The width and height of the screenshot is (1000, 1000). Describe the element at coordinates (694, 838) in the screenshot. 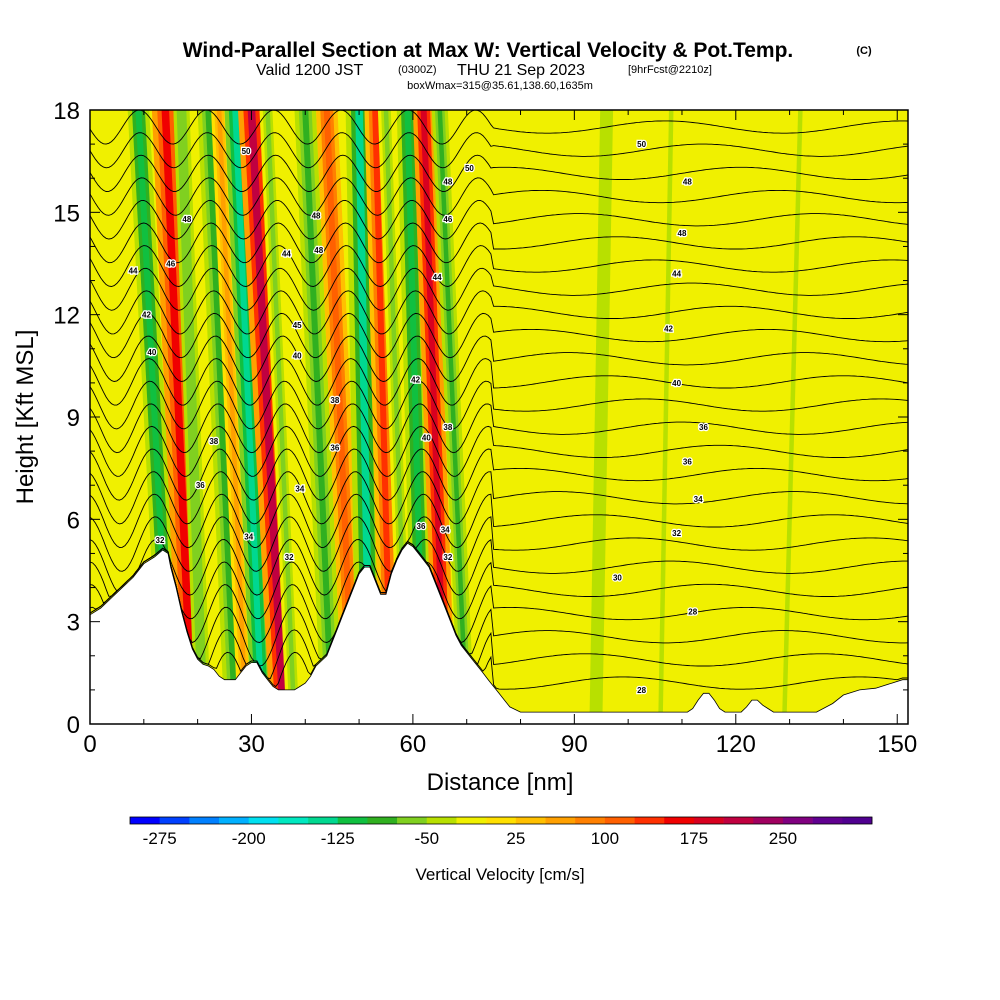

I see `colorbar-label: 175` at that location.